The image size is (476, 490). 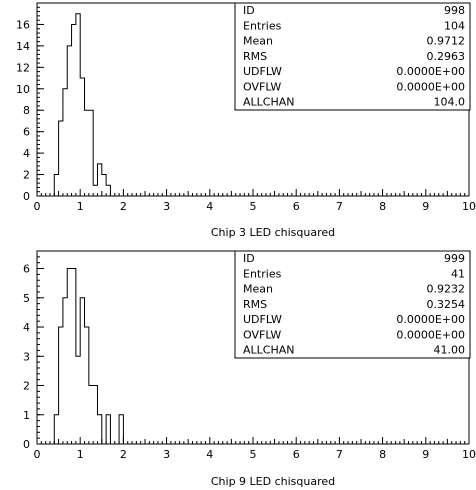 What do you see at coordinates (23, 89) in the screenshot?
I see `y-tick-label: 10` at bounding box center [23, 89].